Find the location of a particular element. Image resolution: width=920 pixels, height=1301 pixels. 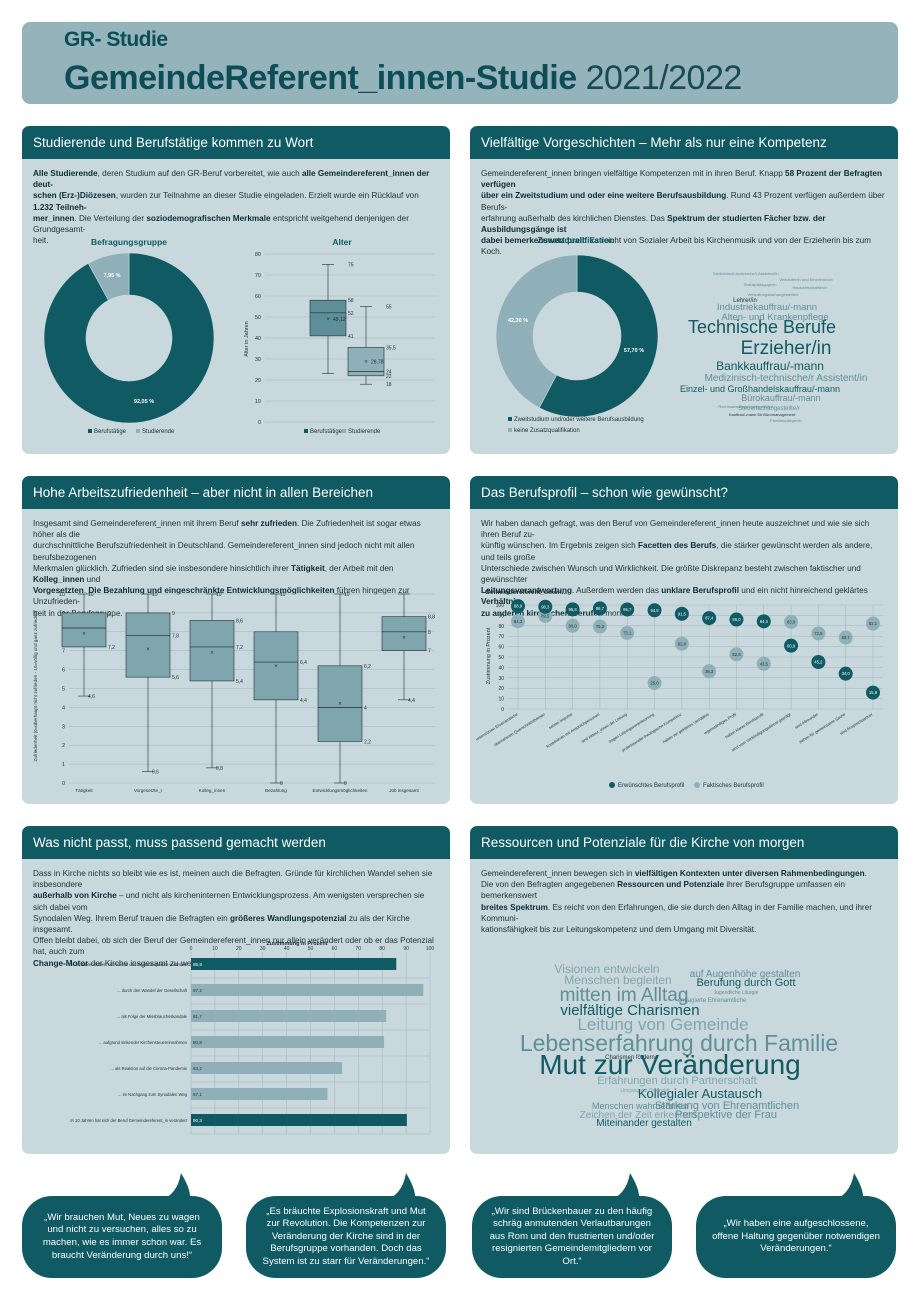

x-tick-label: 30 is located at coordinates (263, 949).